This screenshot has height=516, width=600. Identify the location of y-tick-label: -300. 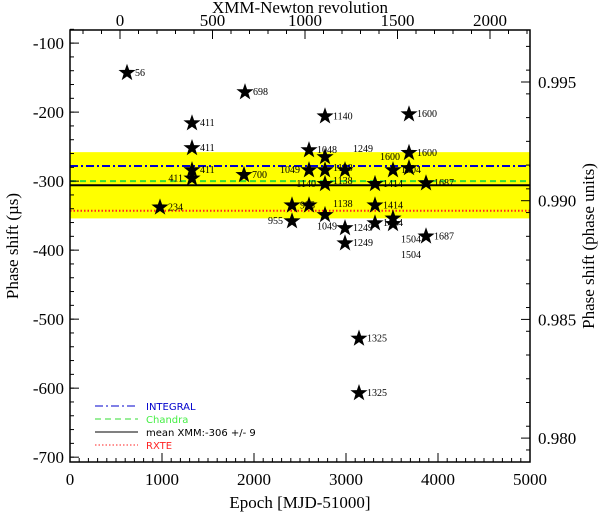
(48, 181).